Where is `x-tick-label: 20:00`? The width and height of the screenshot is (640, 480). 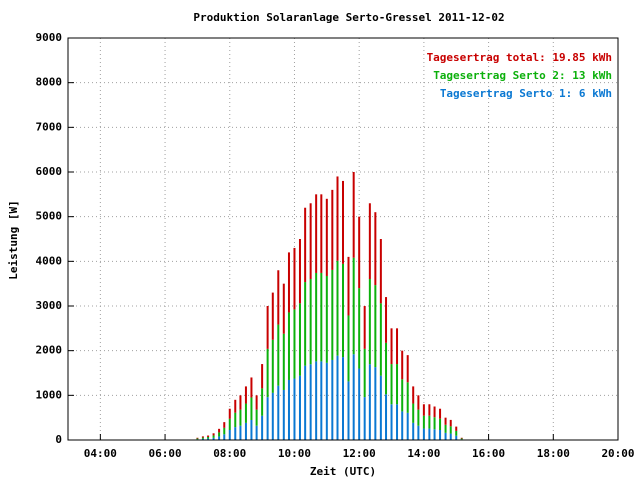 x-tick-label: 20:00 is located at coordinates (617, 453).